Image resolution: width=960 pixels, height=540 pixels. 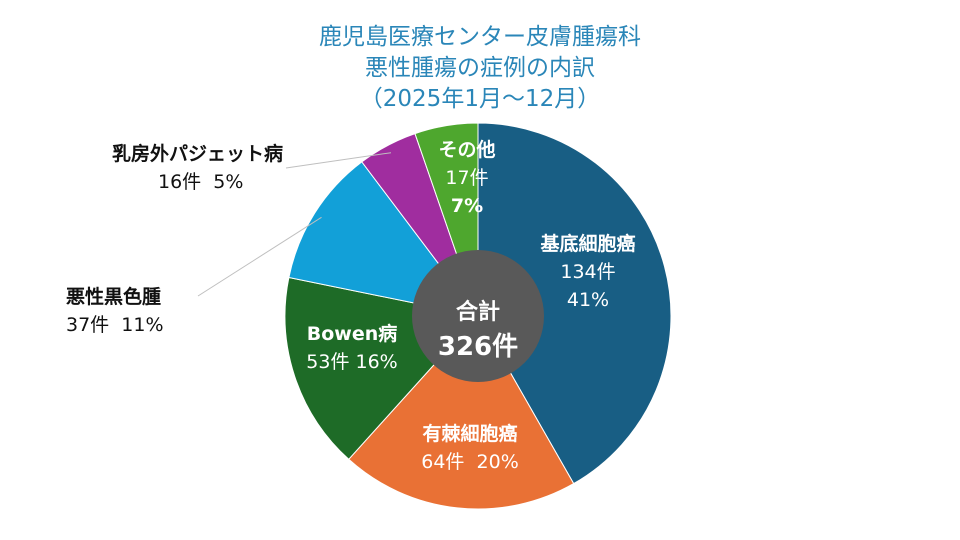 I want to click on slice-count-paget: 16件, so click(x=180, y=182).